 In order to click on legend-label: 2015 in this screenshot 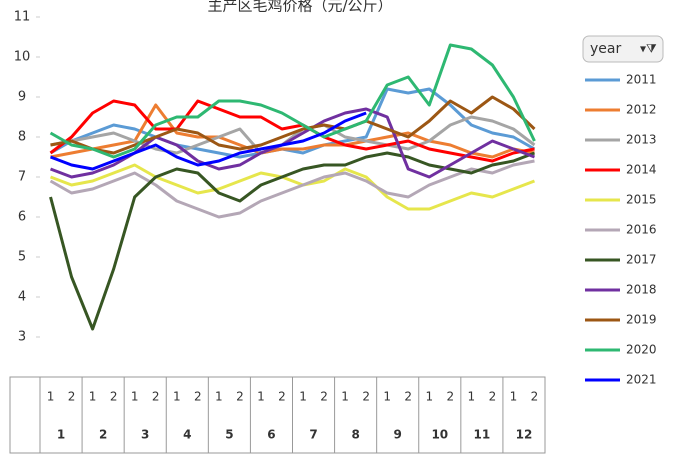, I will do `click(641, 200)`.